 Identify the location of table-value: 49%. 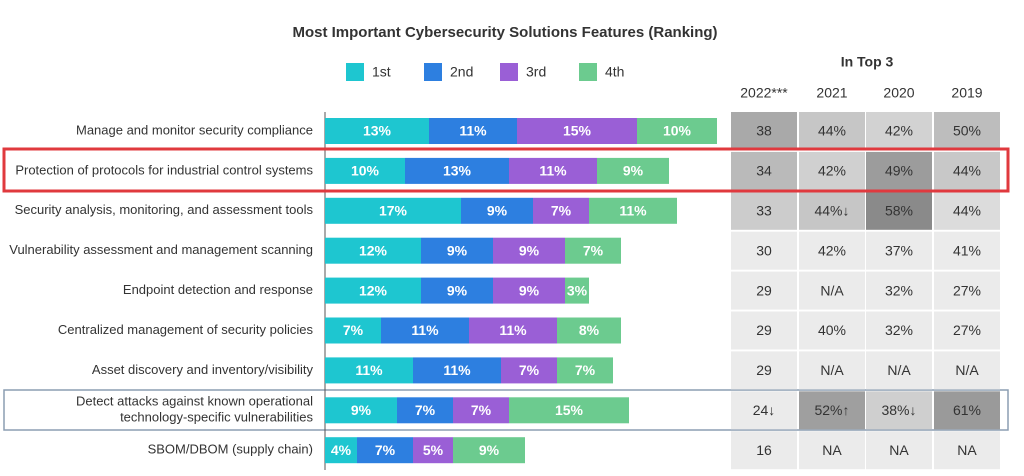
(899, 171).